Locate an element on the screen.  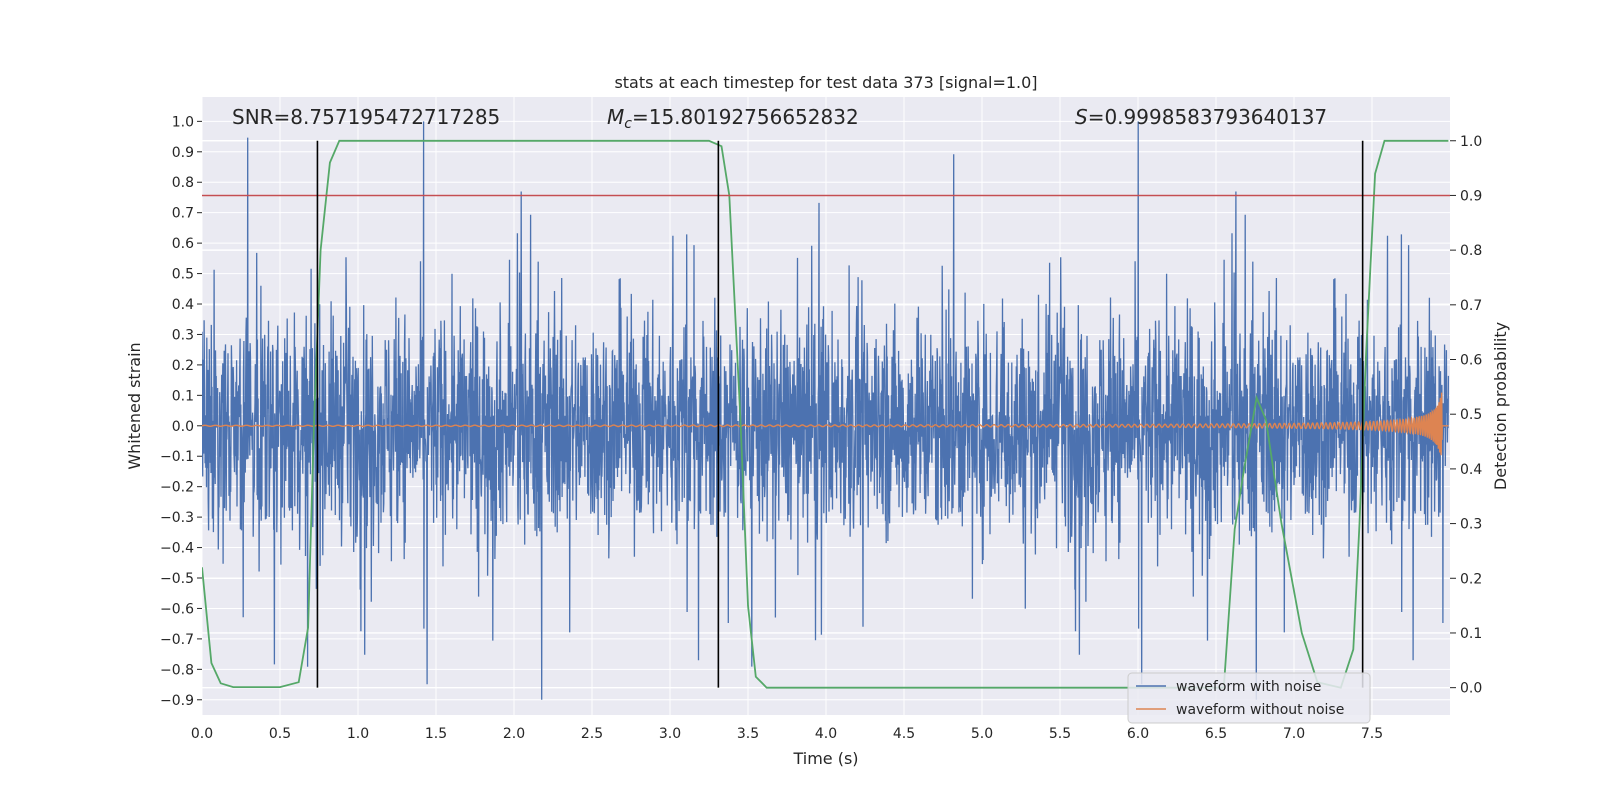
x-tick-label: 1.0 is located at coordinates (358, 734).